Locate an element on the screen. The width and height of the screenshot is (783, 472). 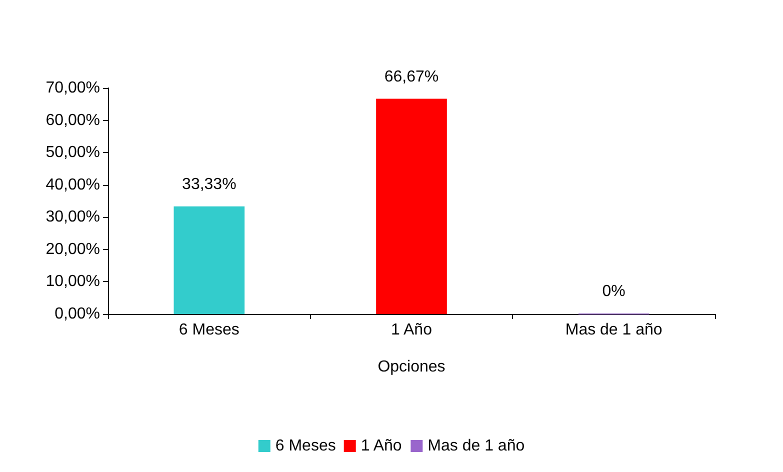
y-tick-label: 70,00% is located at coordinates (73, 88).